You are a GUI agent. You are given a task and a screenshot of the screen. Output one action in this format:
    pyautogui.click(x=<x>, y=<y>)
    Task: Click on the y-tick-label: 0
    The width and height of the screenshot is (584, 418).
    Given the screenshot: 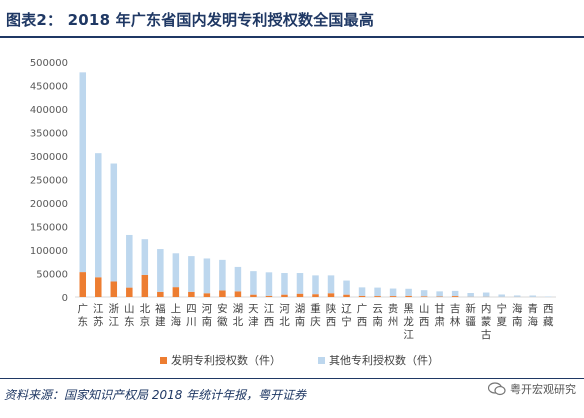 What is the action you would take?
    pyautogui.click(x=65, y=298)
    